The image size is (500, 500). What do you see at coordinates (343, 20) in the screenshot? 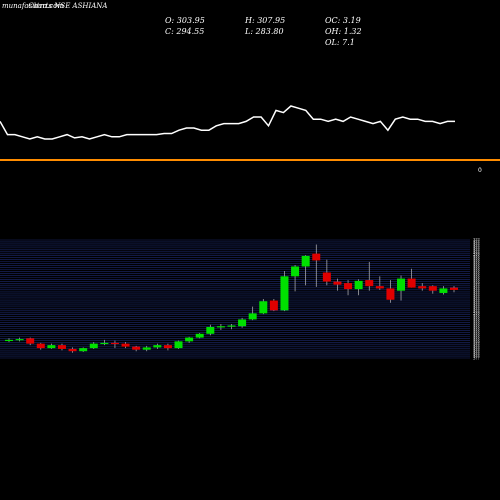
I see `oc-value: OC: 3.19` at bounding box center [343, 20].